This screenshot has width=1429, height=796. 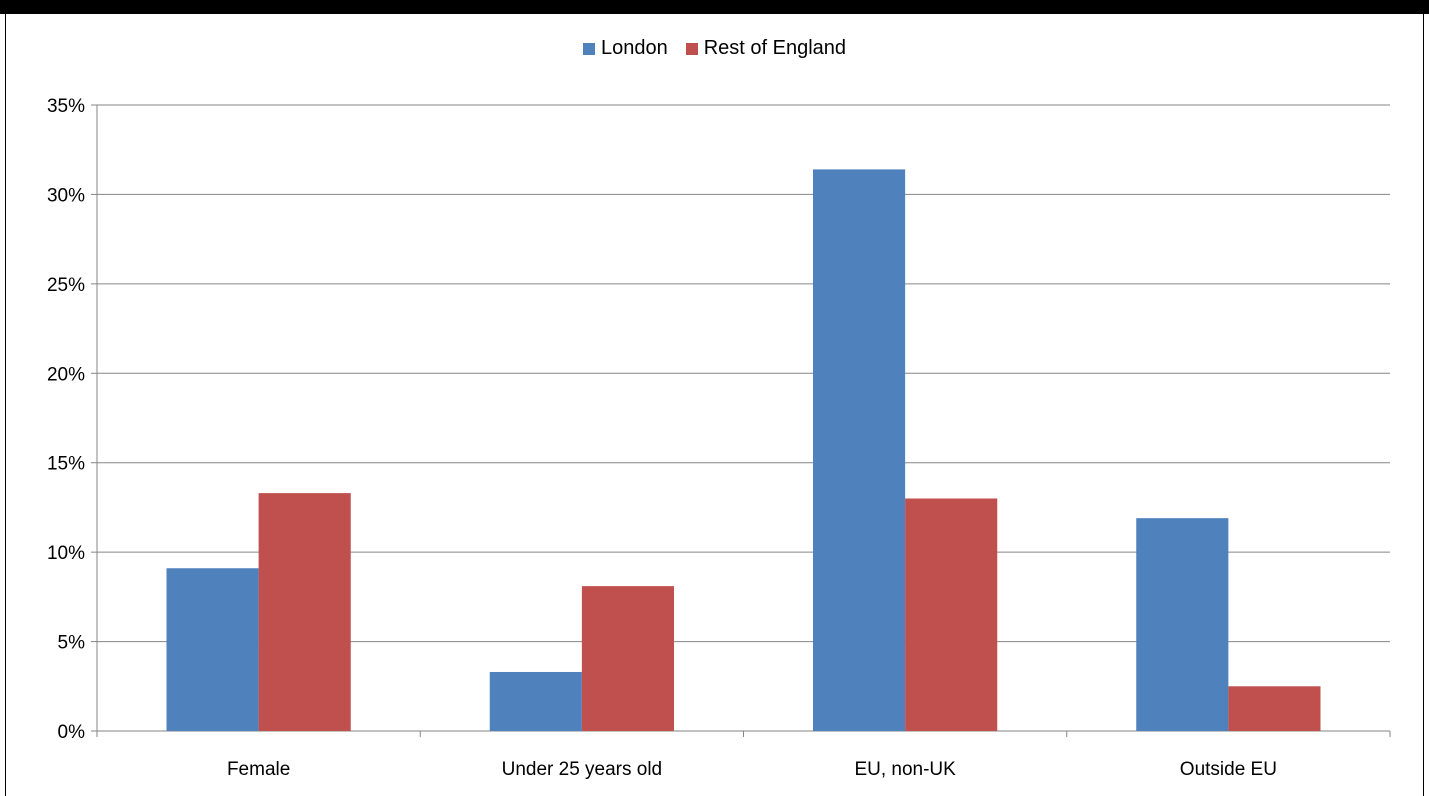 What do you see at coordinates (66, 464) in the screenshot?
I see `y-tick-label: 15%` at bounding box center [66, 464].